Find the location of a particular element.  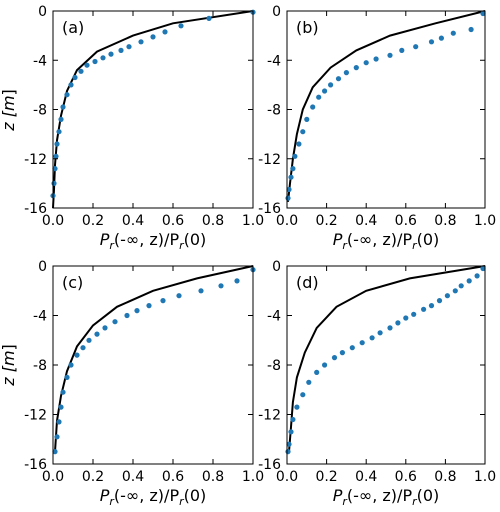

svg-text: z [m] is located at coordinates (9, 365).